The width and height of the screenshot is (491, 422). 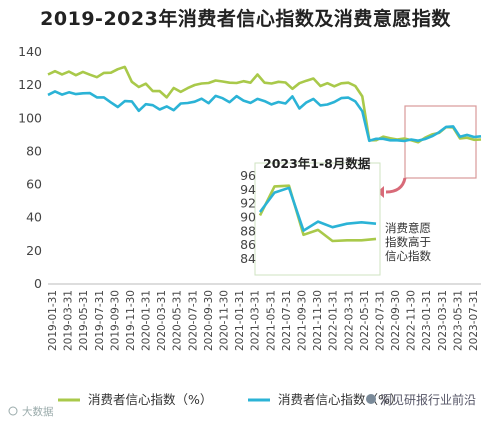 What do you see at coordinates (264, 116) in the screenshot?
I see `series-line-willingness` at bounding box center [264, 116].